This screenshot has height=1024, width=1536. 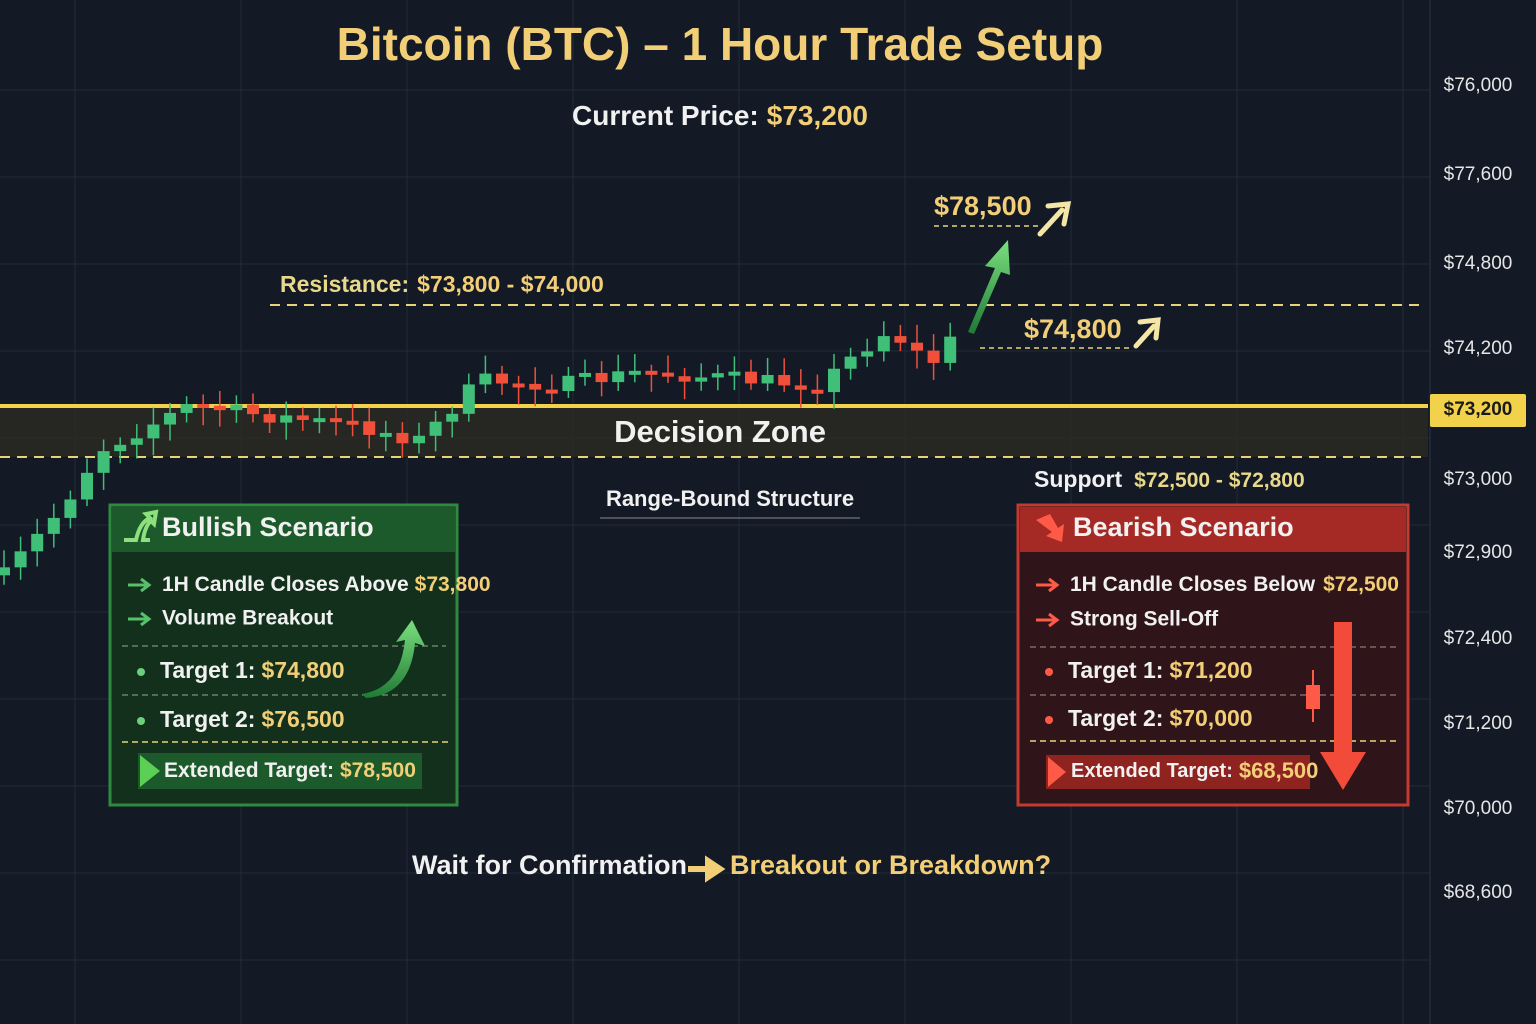 What do you see at coordinates (1478, 85) in the screenshot?
I see `axis-label: $76,000` at bounding box center [1478, 85].